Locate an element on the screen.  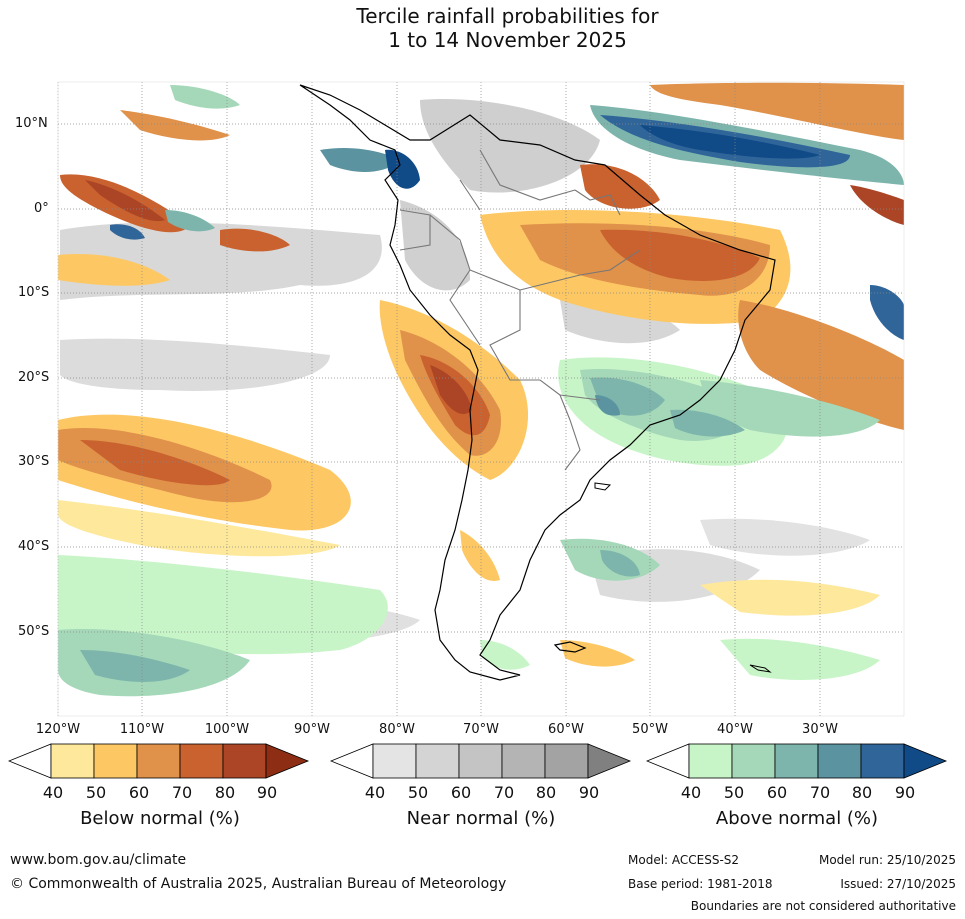
map-title-line1: Tercile rainfall probabilities for is located at coordinates (507, 16).